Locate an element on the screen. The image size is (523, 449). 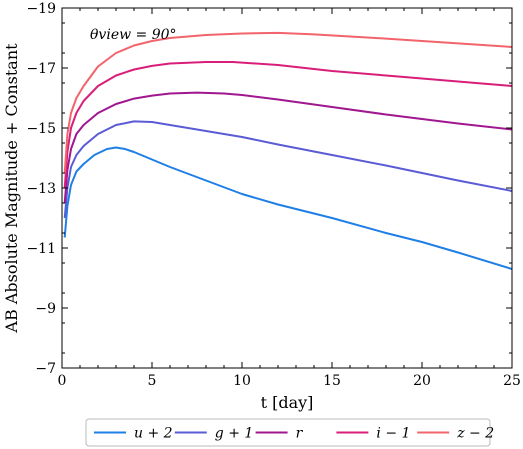
y-tick-label: −13 is located at coordinates (41, 189).